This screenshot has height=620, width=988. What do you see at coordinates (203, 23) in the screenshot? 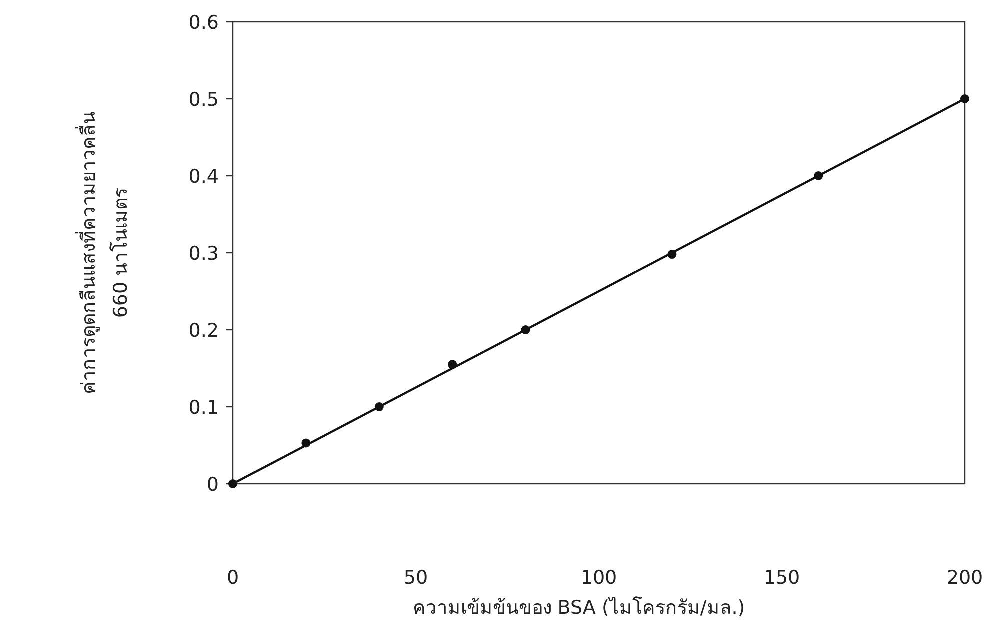
I see `ytick: 0.6` at bounding box center [203, 23].